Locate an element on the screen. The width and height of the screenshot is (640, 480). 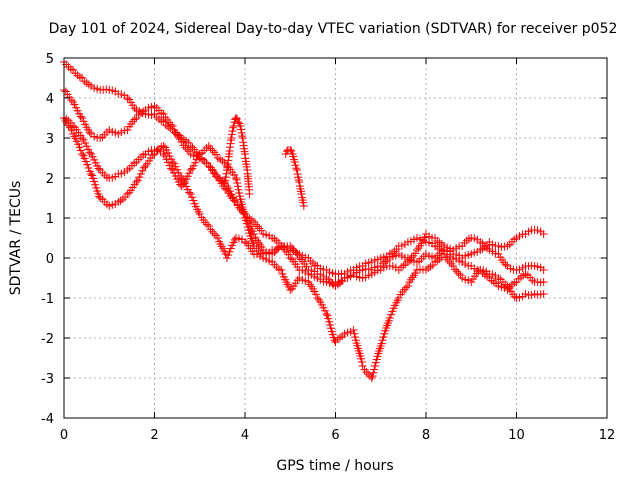
x-tick-label-10: 10 is located at coordinates (516, 435).